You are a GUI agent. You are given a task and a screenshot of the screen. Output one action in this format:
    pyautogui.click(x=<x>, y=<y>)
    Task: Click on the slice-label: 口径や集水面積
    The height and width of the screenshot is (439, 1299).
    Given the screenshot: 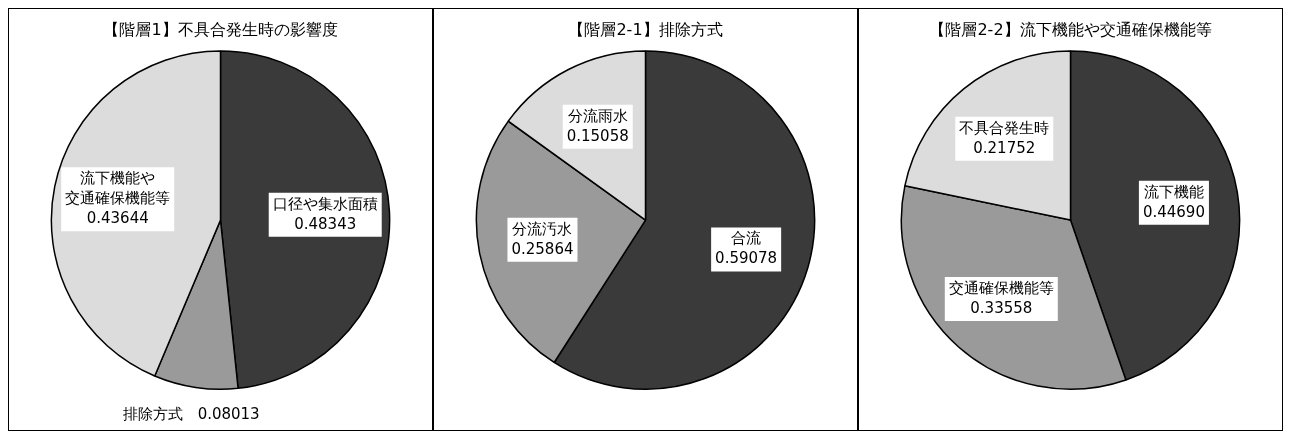 What is the action you would take?
    pyautogui.click(x=325, y=203)
    